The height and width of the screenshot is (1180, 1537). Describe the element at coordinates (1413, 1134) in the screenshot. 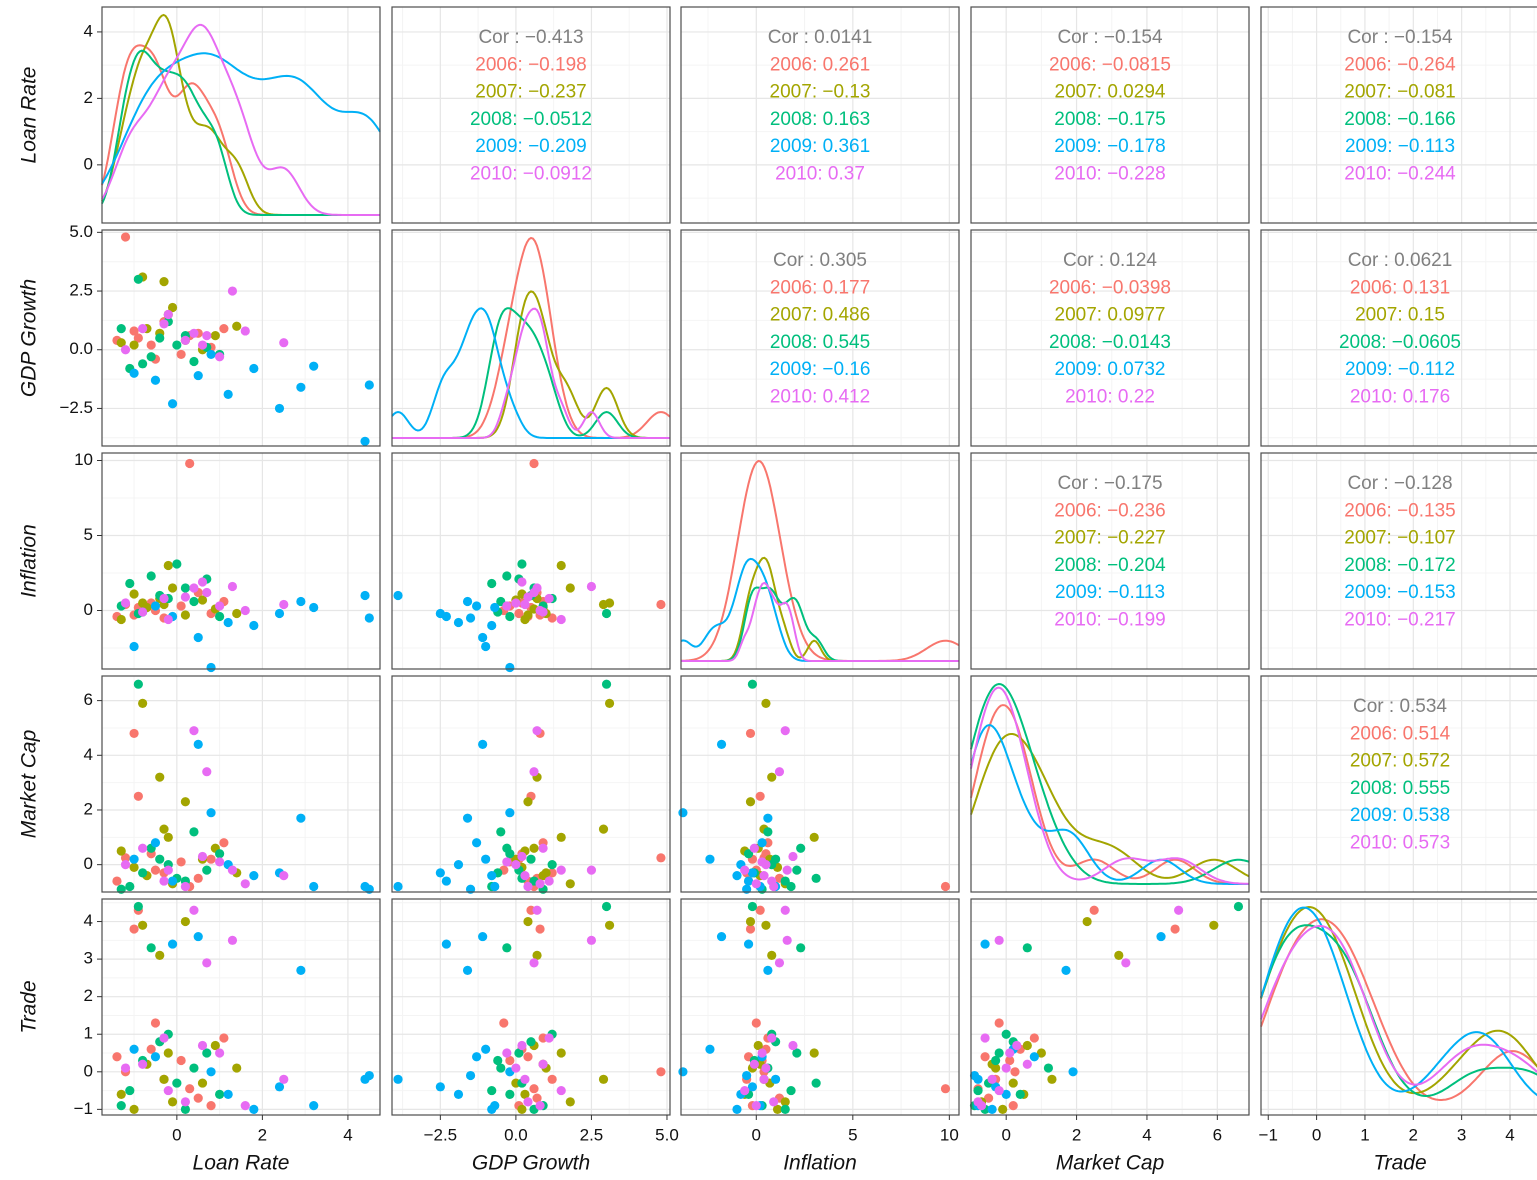

I see `x-tick-label: 2` at that location.